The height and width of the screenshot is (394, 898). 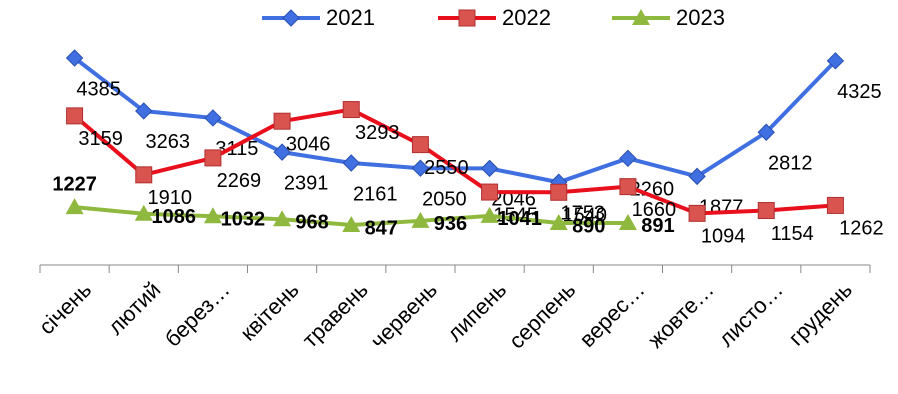 I want to click on x-tick-label: червень, so click(x=404, y=315).